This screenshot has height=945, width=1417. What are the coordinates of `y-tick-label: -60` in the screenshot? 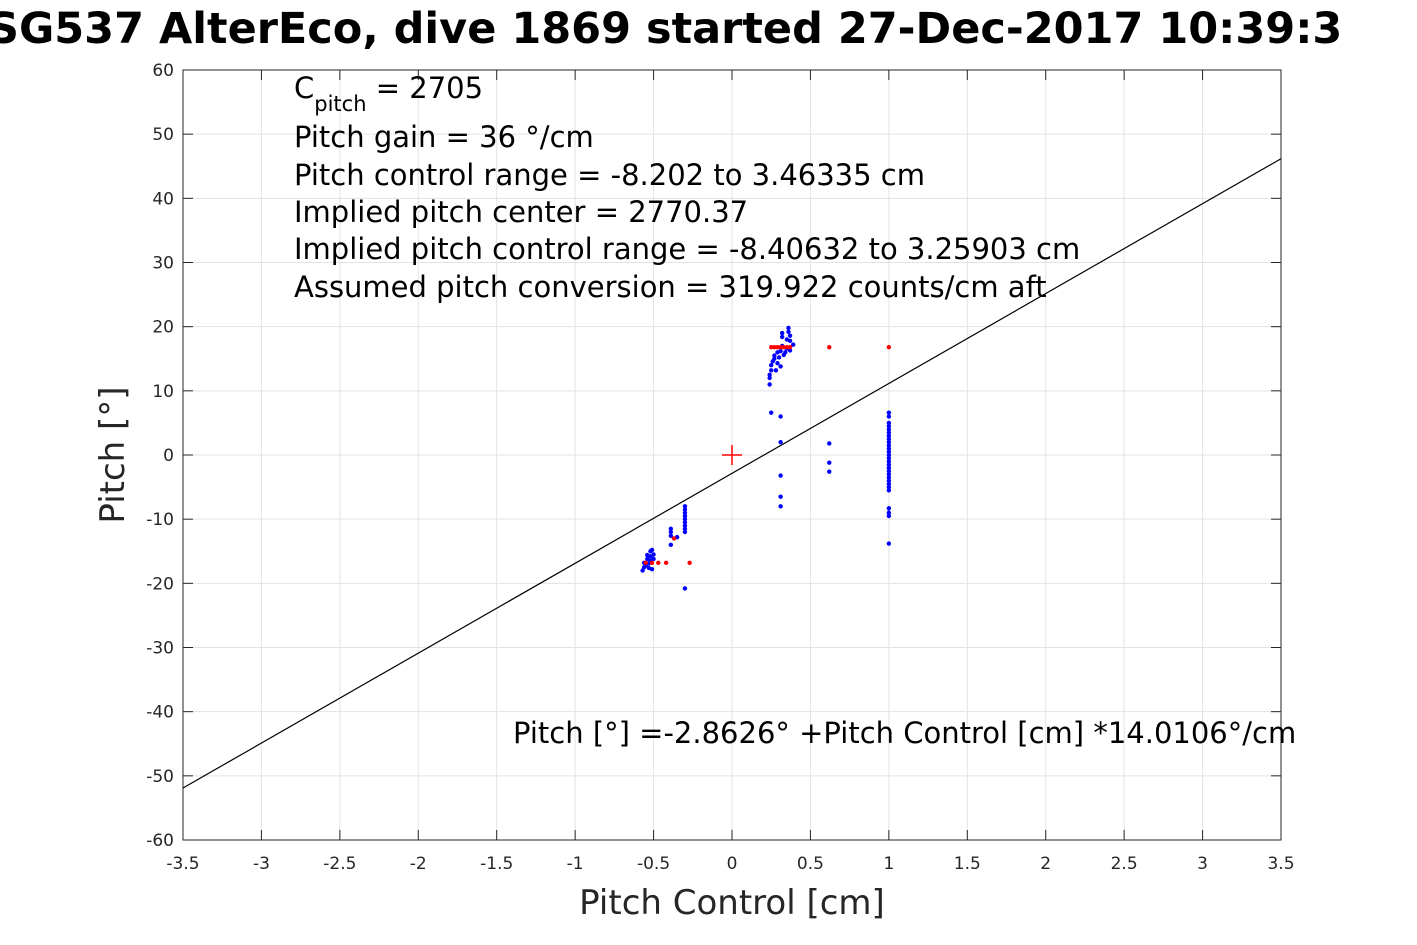 It's located at (160, 841).